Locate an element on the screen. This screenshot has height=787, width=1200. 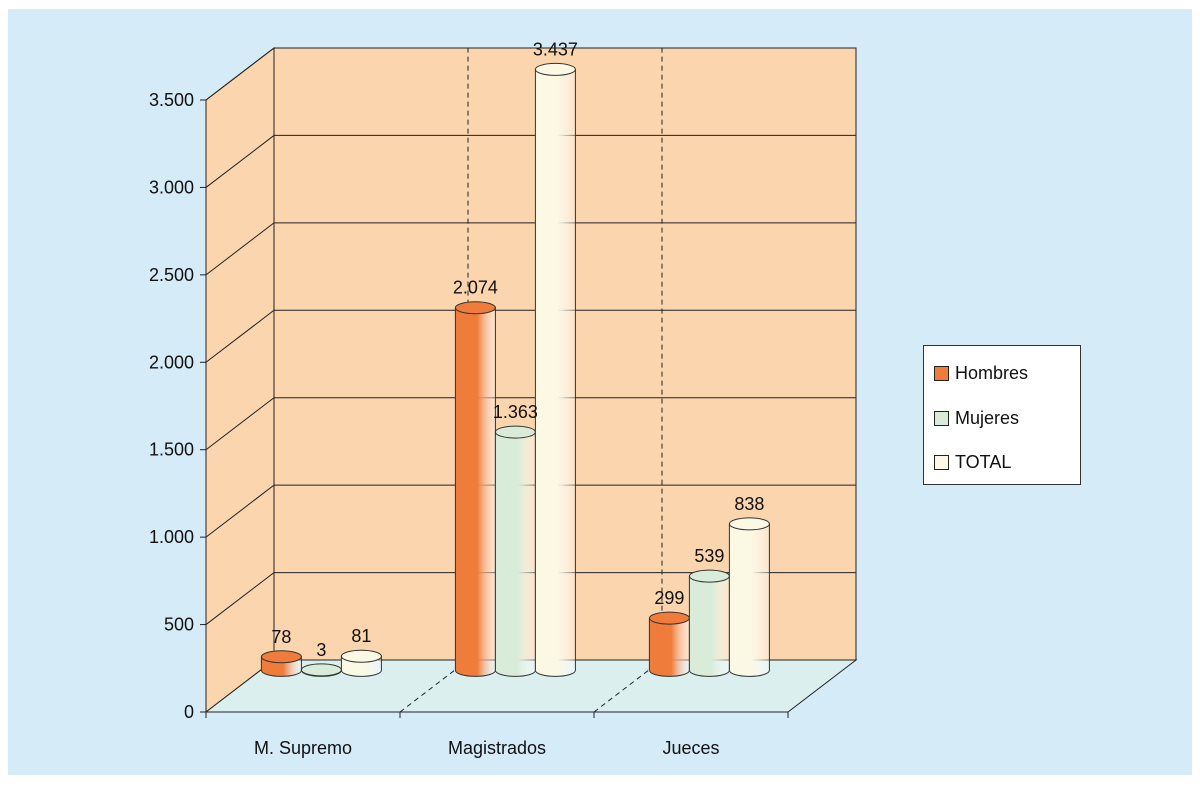
data-label-jueces-mujeres: 539 is located at coordinates (709, 556).